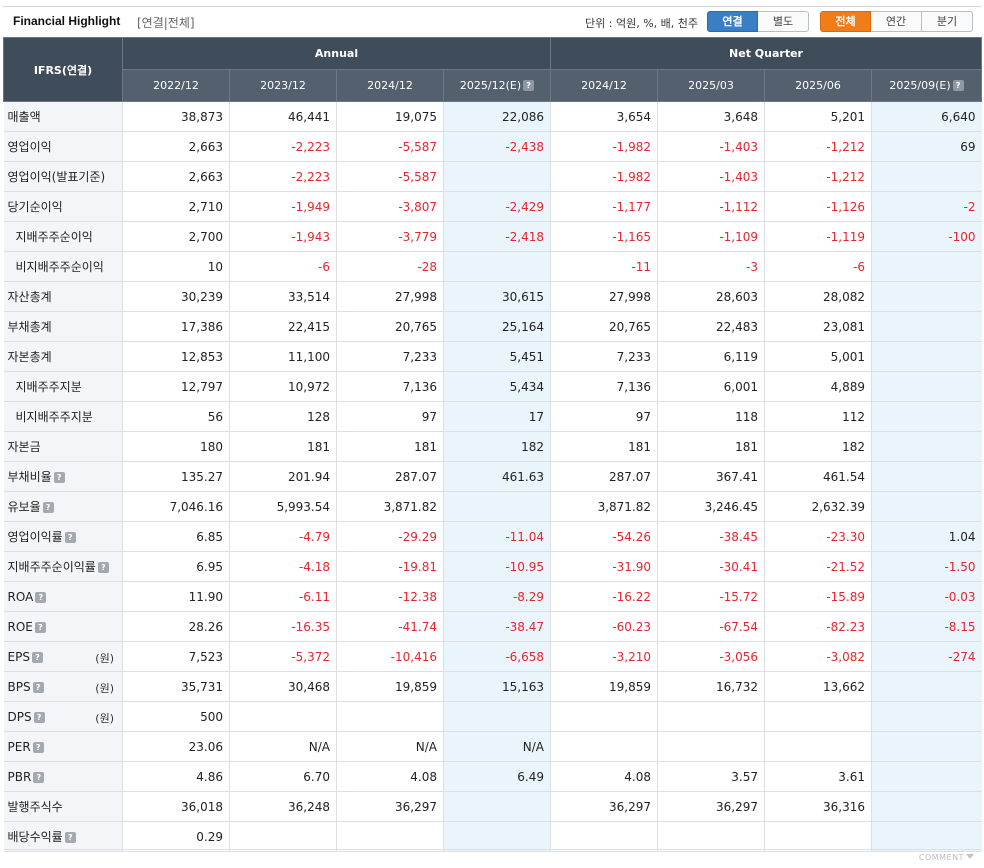  What do you see at coordinates (711, 85) in the screenshot?
I see `column-header: 2025/03` at bounding box center [711, 85].